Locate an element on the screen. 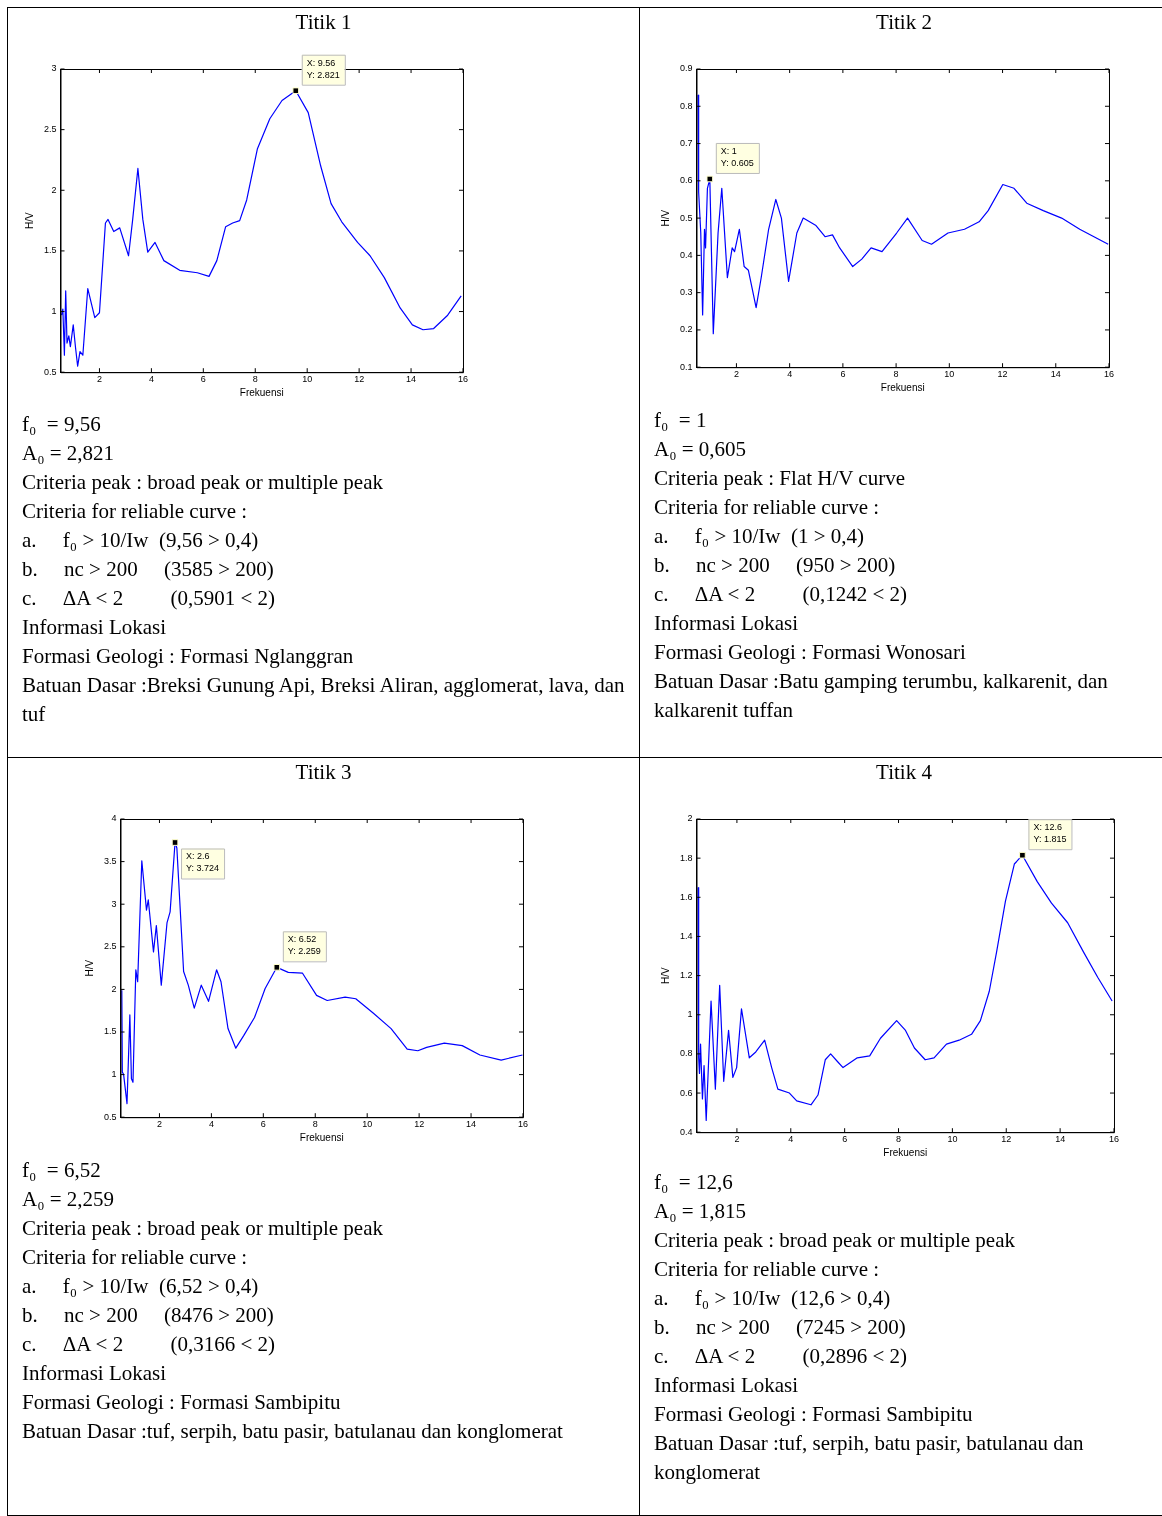  text: Formasi Geologi : Formasi Wonosari is located at coordinates (810, 652).